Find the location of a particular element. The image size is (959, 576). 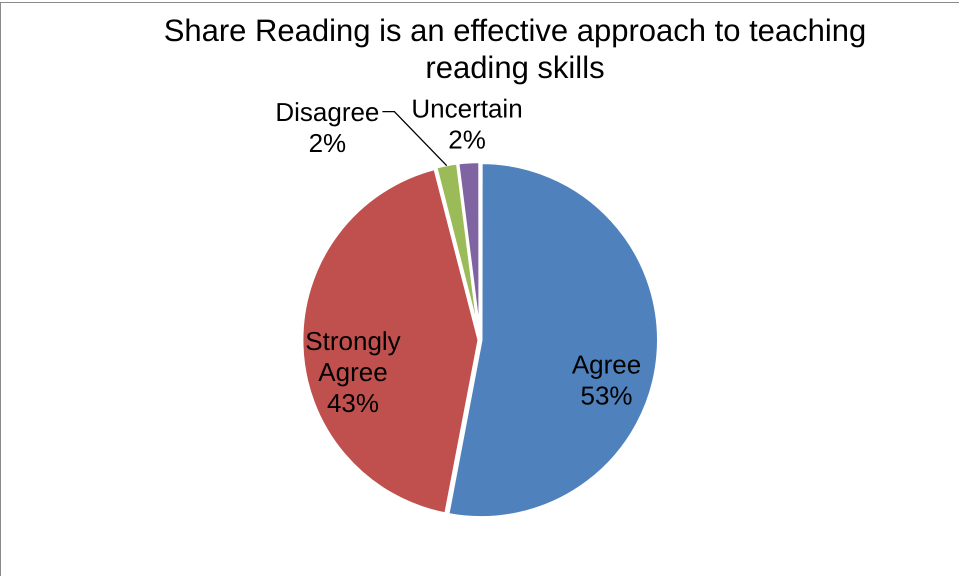

slice-label: Agree is located at coordinates (607, 365).